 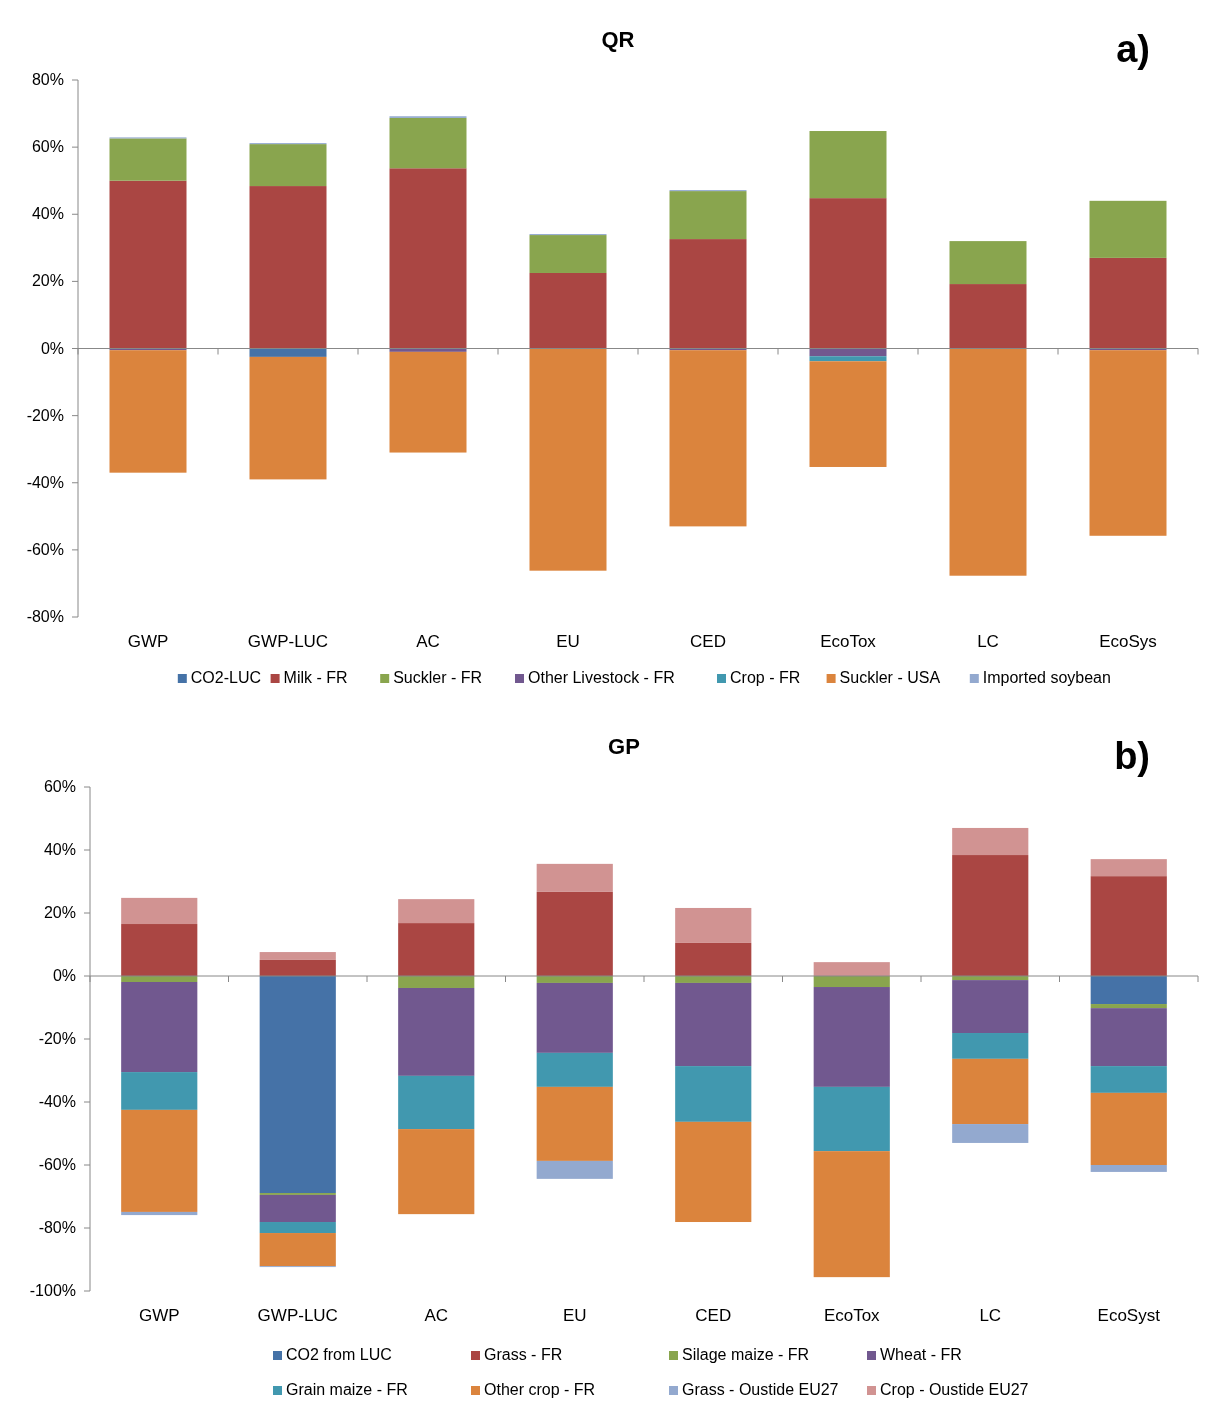 What do you see at coordinates (746, 1354) in the screenshot?
I see `legend-label: Silage maize - FR` at bounding box center [746, 1354].